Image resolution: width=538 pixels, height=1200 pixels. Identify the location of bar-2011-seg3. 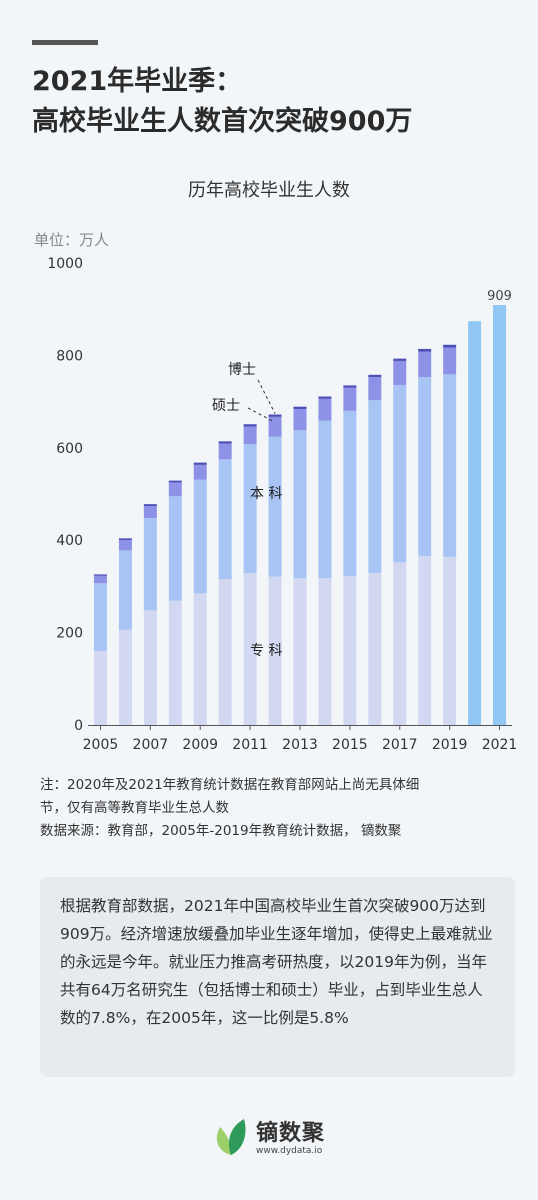
(250, 425).